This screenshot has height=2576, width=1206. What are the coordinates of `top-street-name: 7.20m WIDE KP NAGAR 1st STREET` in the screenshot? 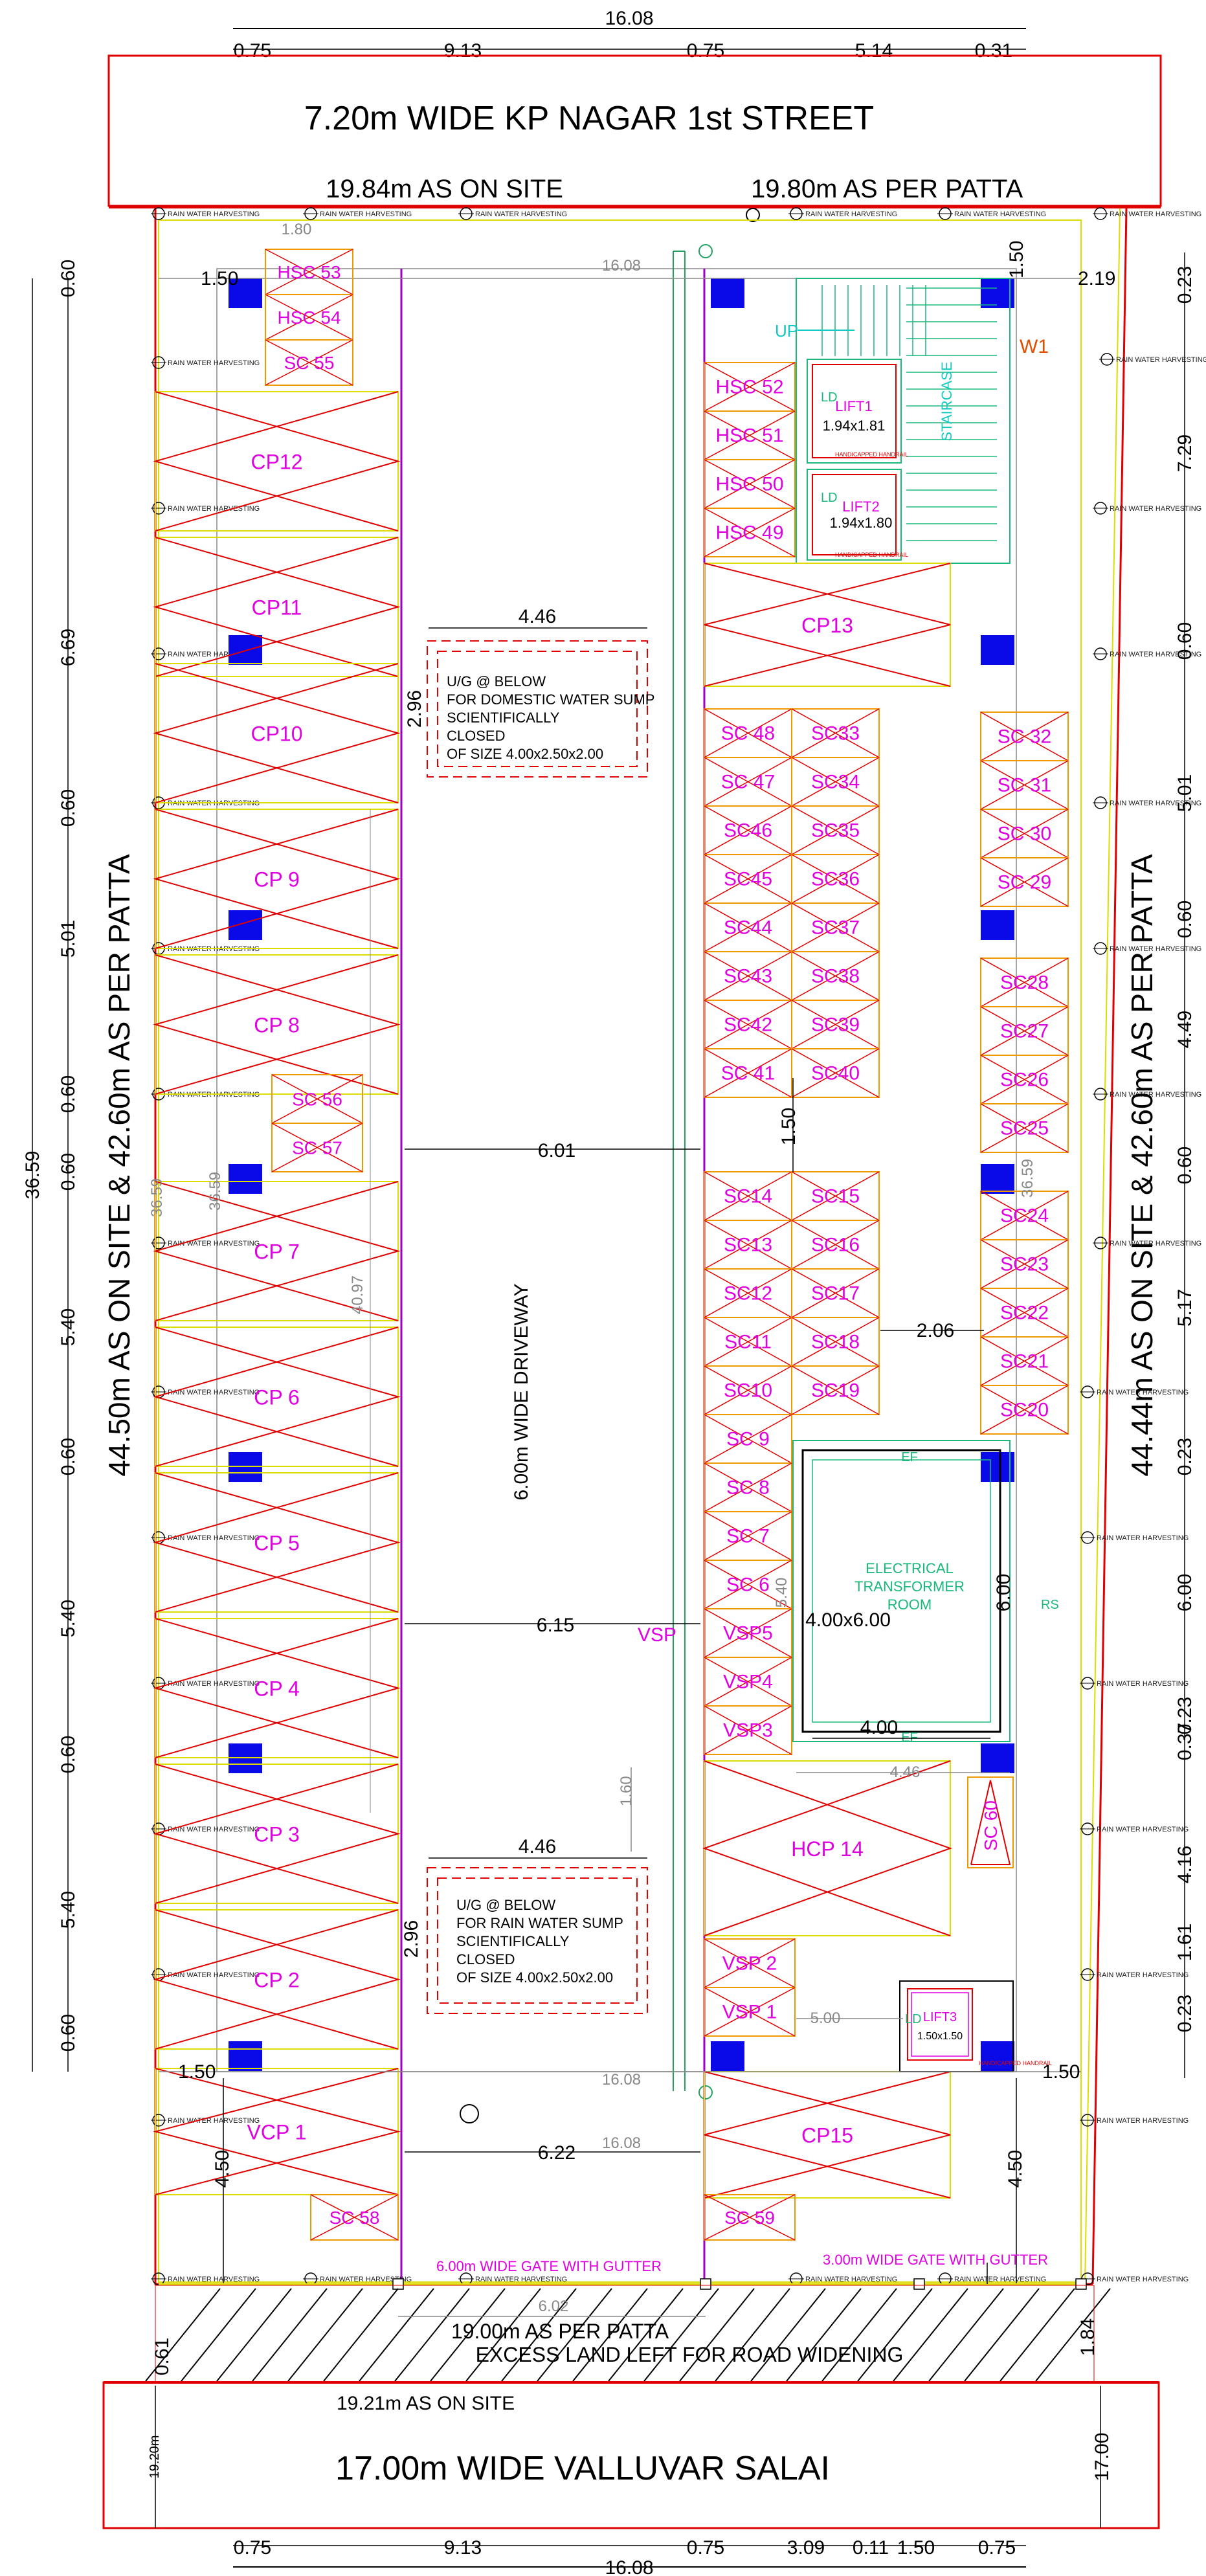 It's located at (589, 119).